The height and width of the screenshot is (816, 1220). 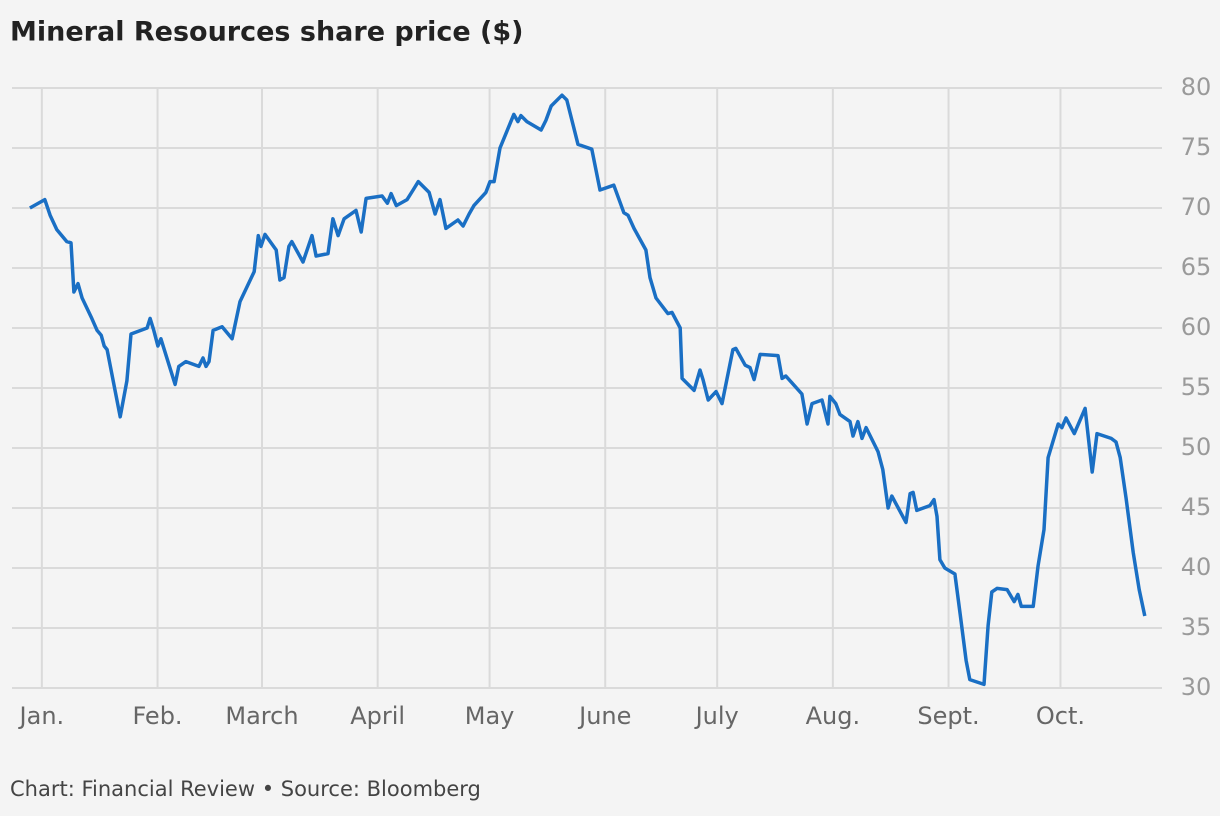 I want to click on x-tick-label: March, so click(x=261, y=716).